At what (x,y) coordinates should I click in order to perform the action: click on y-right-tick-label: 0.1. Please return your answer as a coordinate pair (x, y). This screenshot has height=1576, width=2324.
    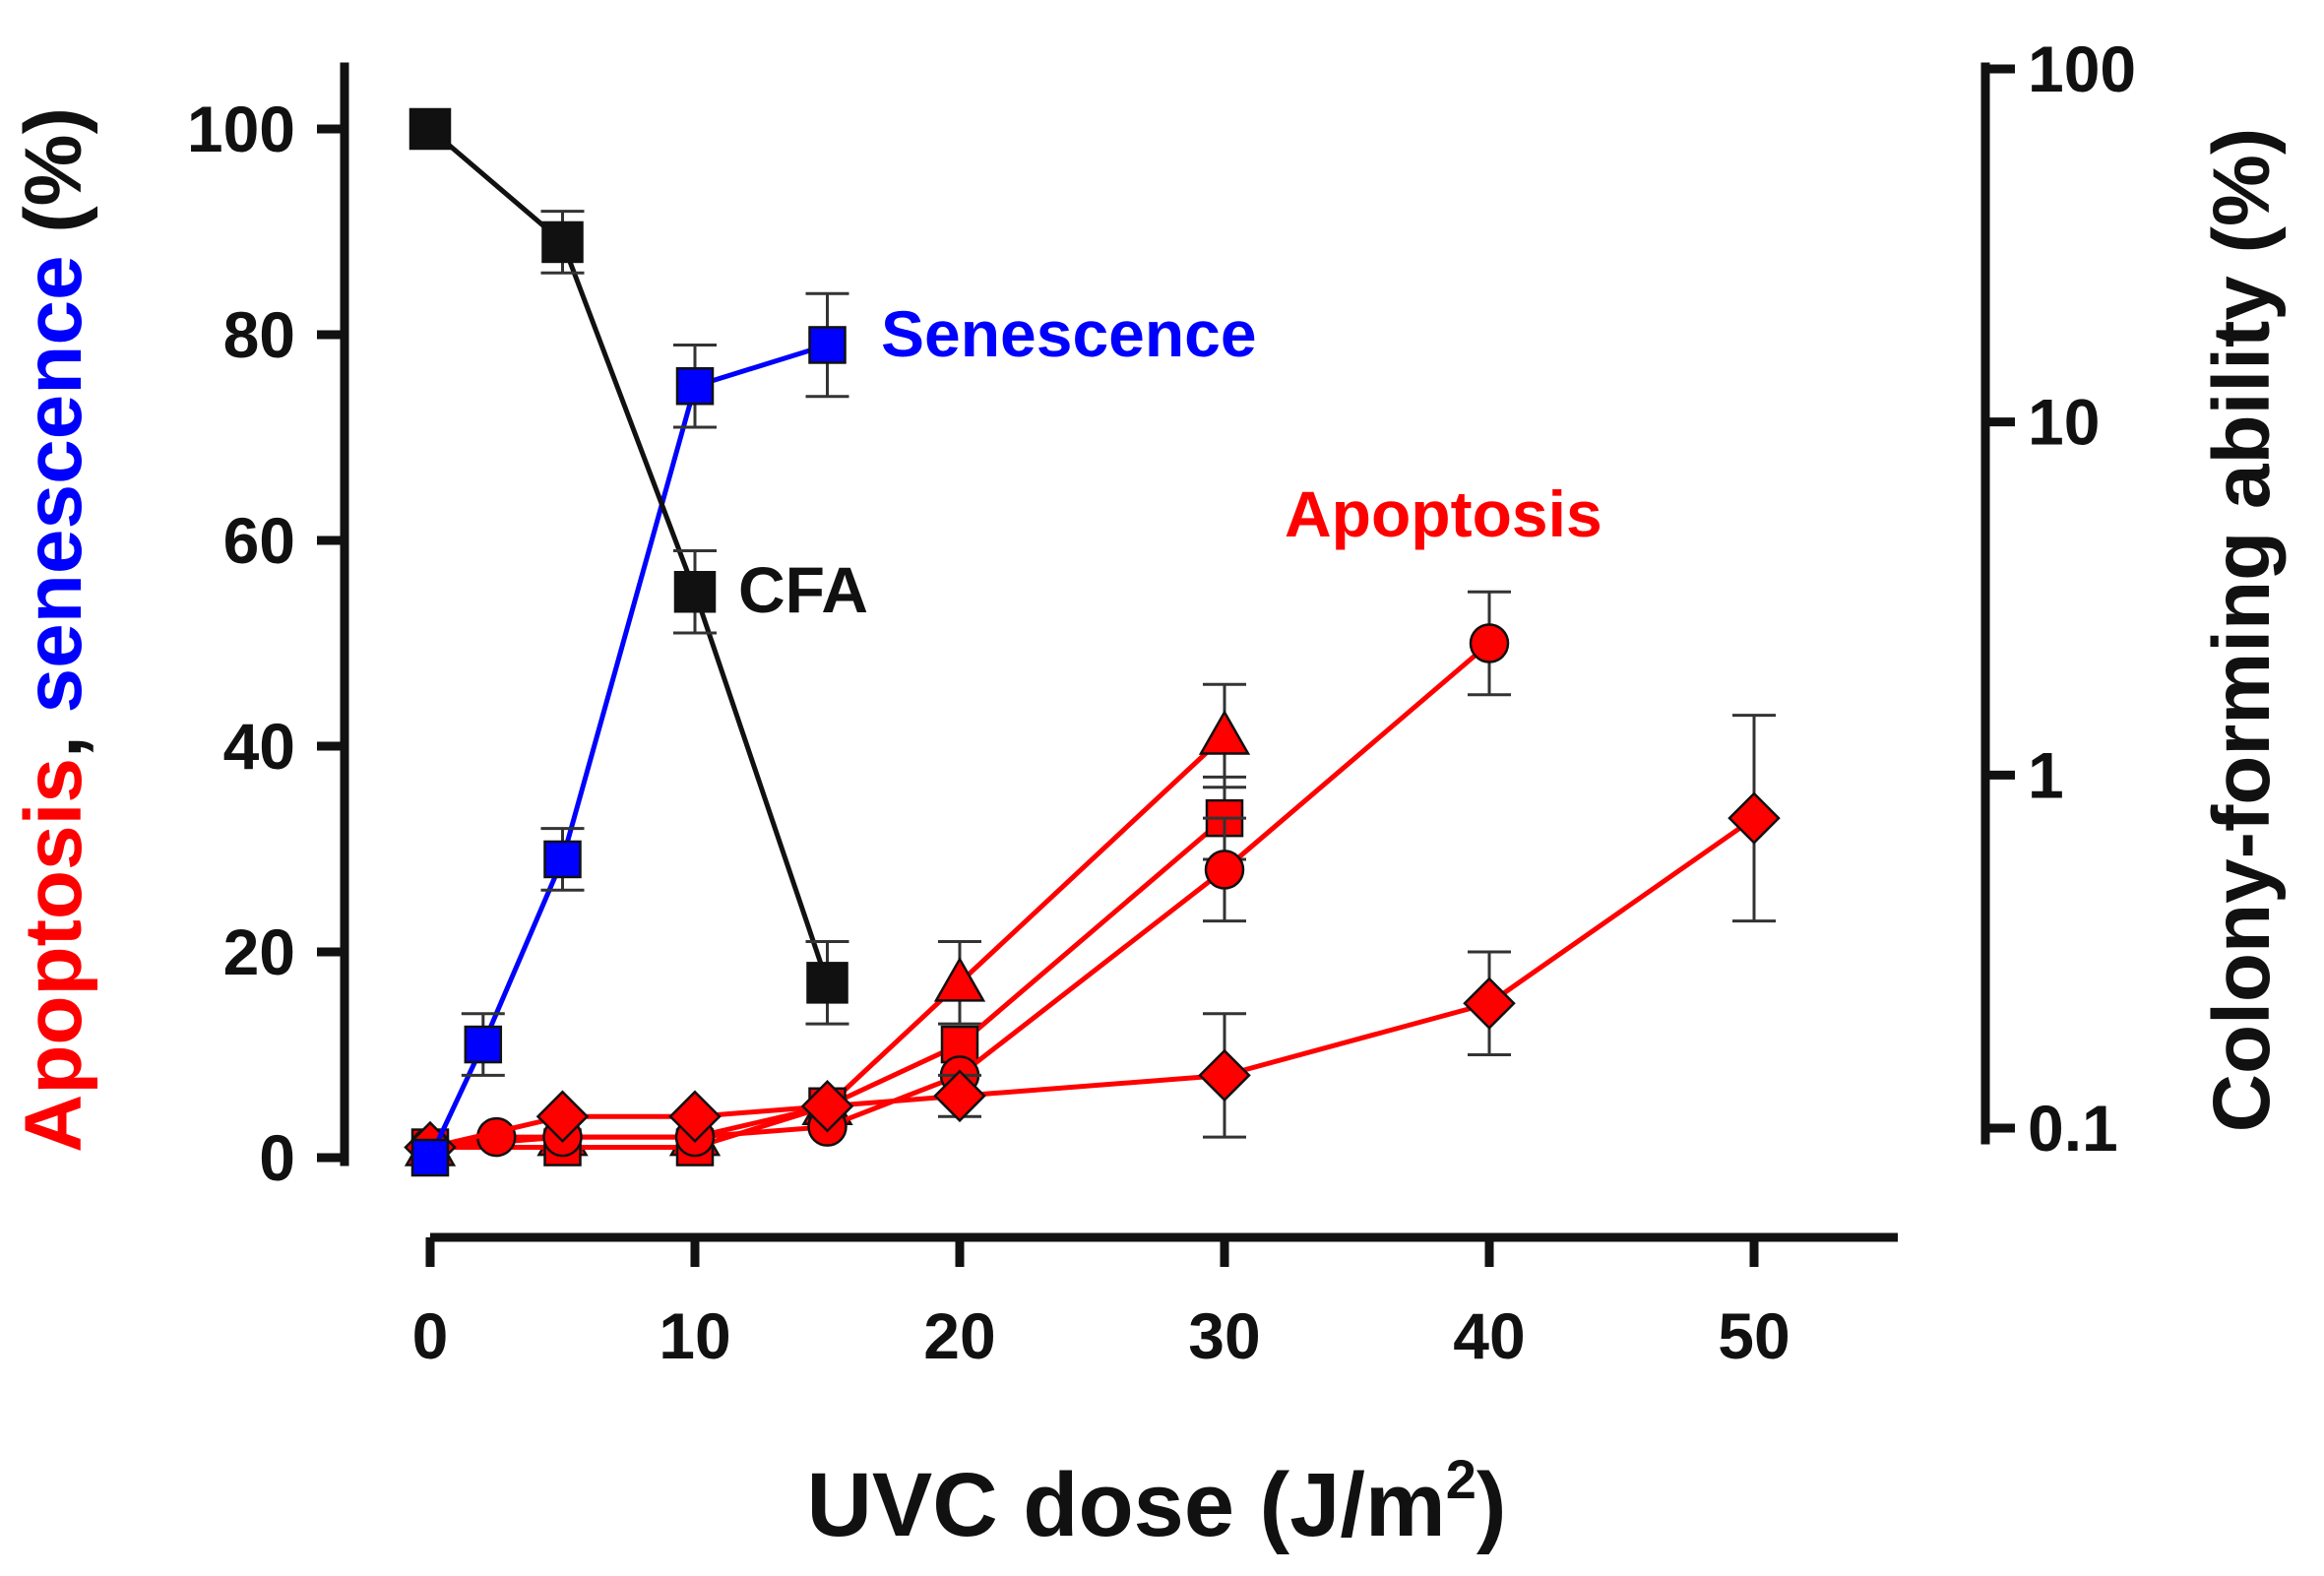
    Looking at the image, I should click on (2073, 1128).